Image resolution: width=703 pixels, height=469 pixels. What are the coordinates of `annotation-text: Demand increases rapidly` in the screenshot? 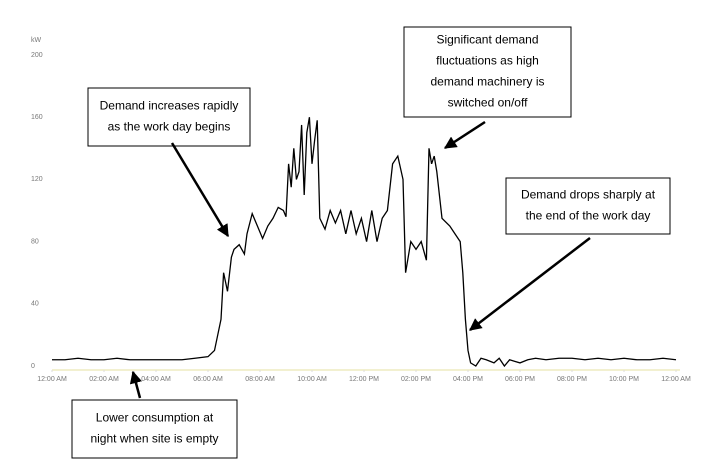 It's located at (169, 106).